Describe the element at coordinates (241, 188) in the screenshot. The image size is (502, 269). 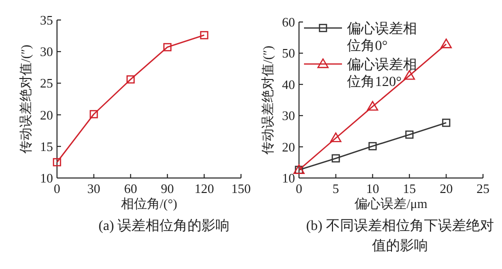
I see `x-tick-label: 150` at that location.